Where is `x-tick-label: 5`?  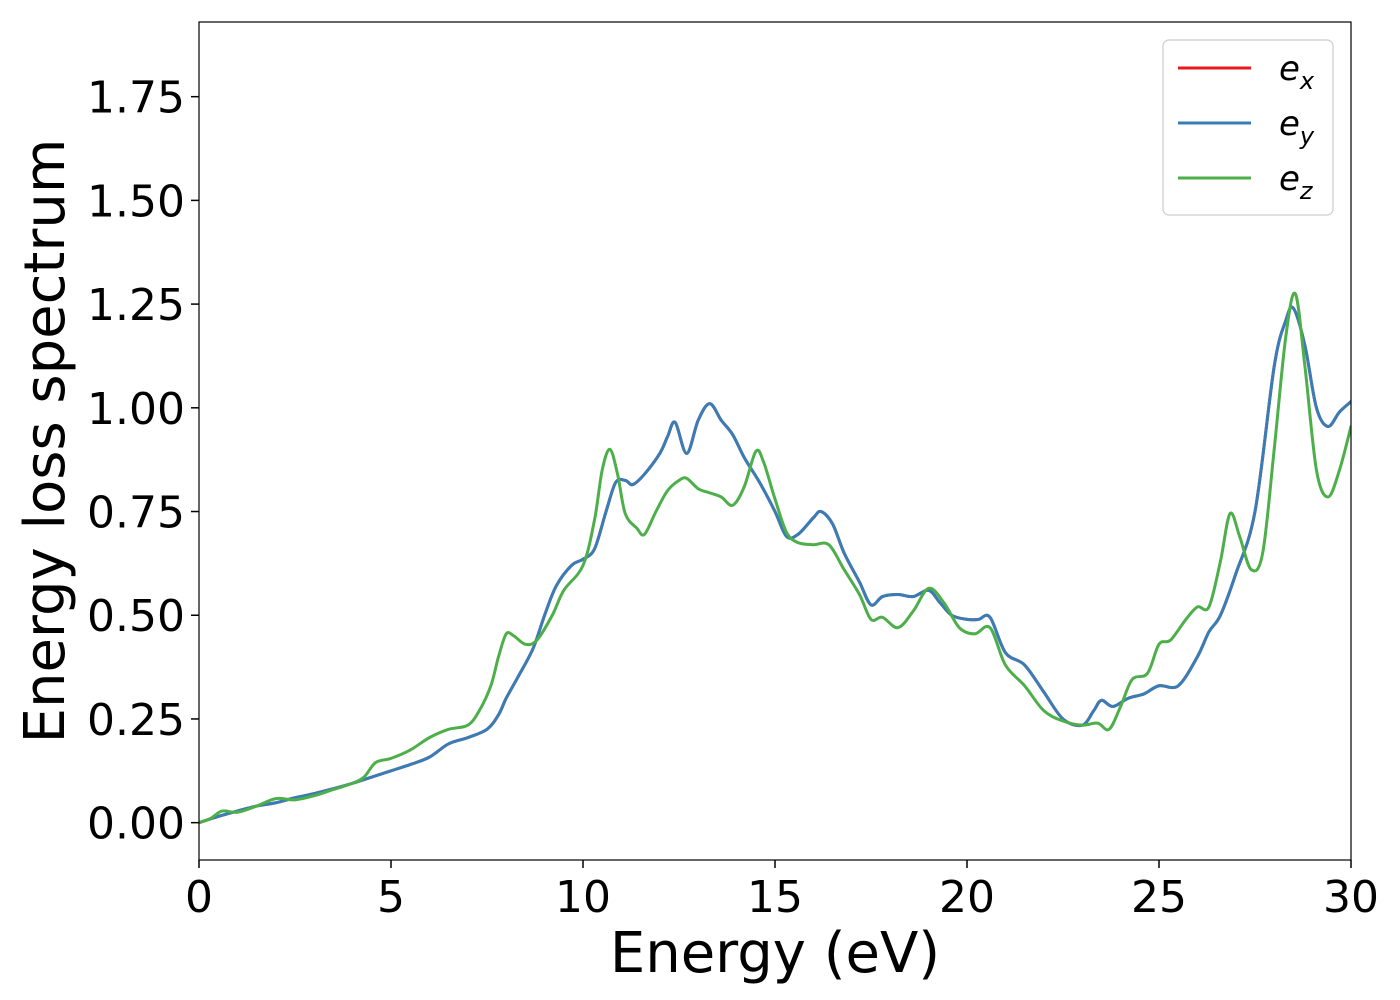
x-tick-label: 5 is located at coordinates (391, 897).